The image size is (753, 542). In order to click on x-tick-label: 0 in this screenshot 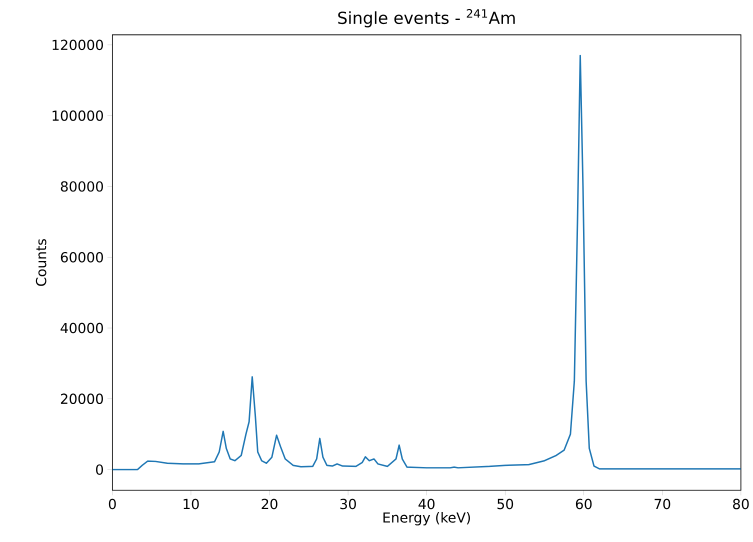, I will do `click(112, 504)`.